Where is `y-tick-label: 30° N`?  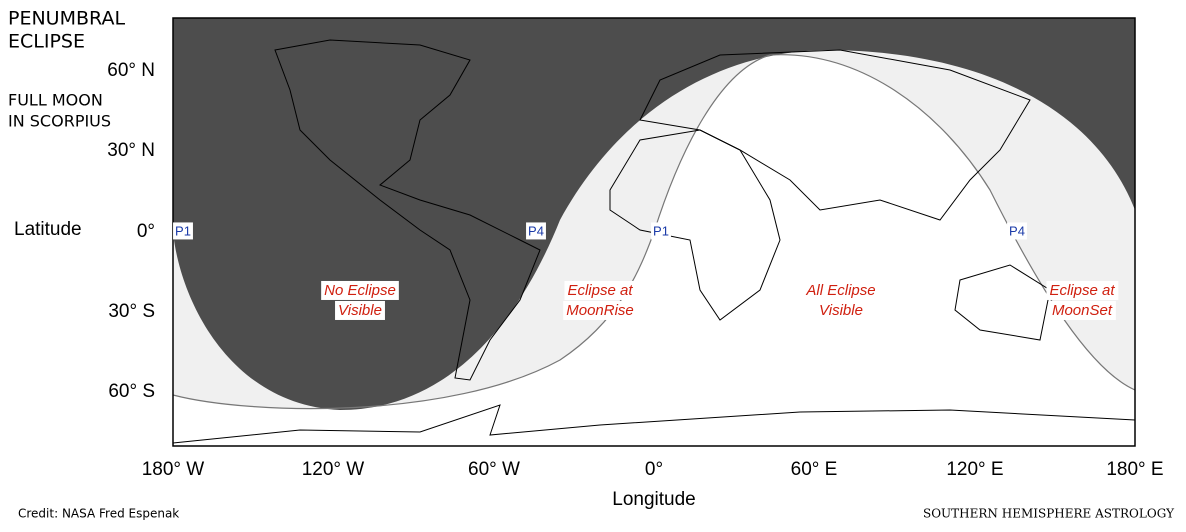 y-tick-label: 30° N is located at coordinates (131, 150).